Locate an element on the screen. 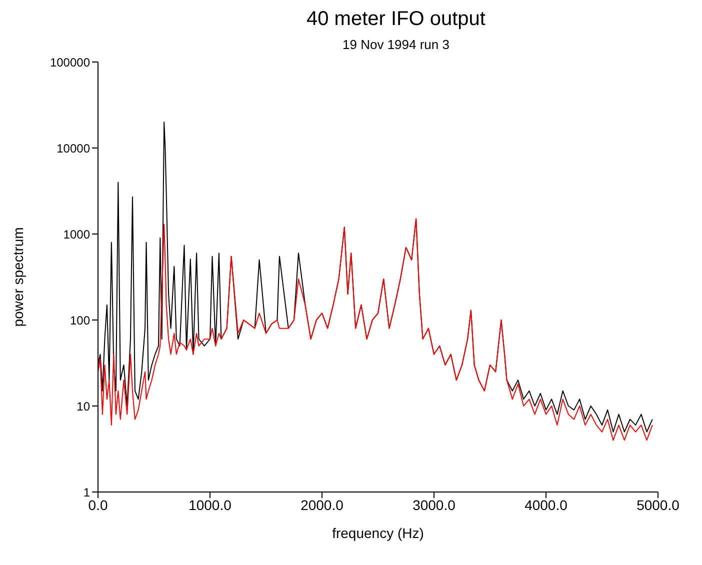 Image resolution: width=702 pixels, height=565 pixels. x-tick-label: 5000.0 is located at coordinates (658, 504).